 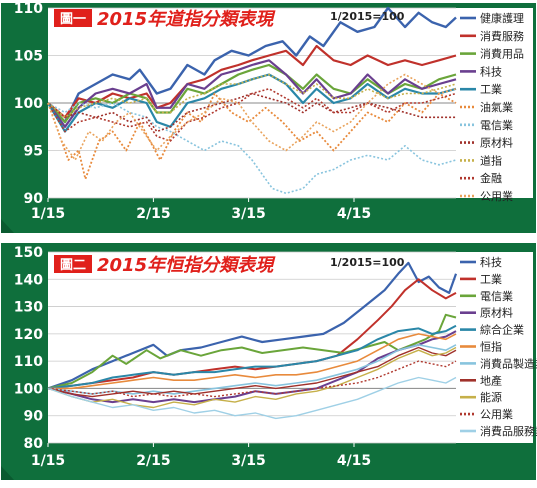 I want to click on legend-label: 金融, so click(x=491, y=178).